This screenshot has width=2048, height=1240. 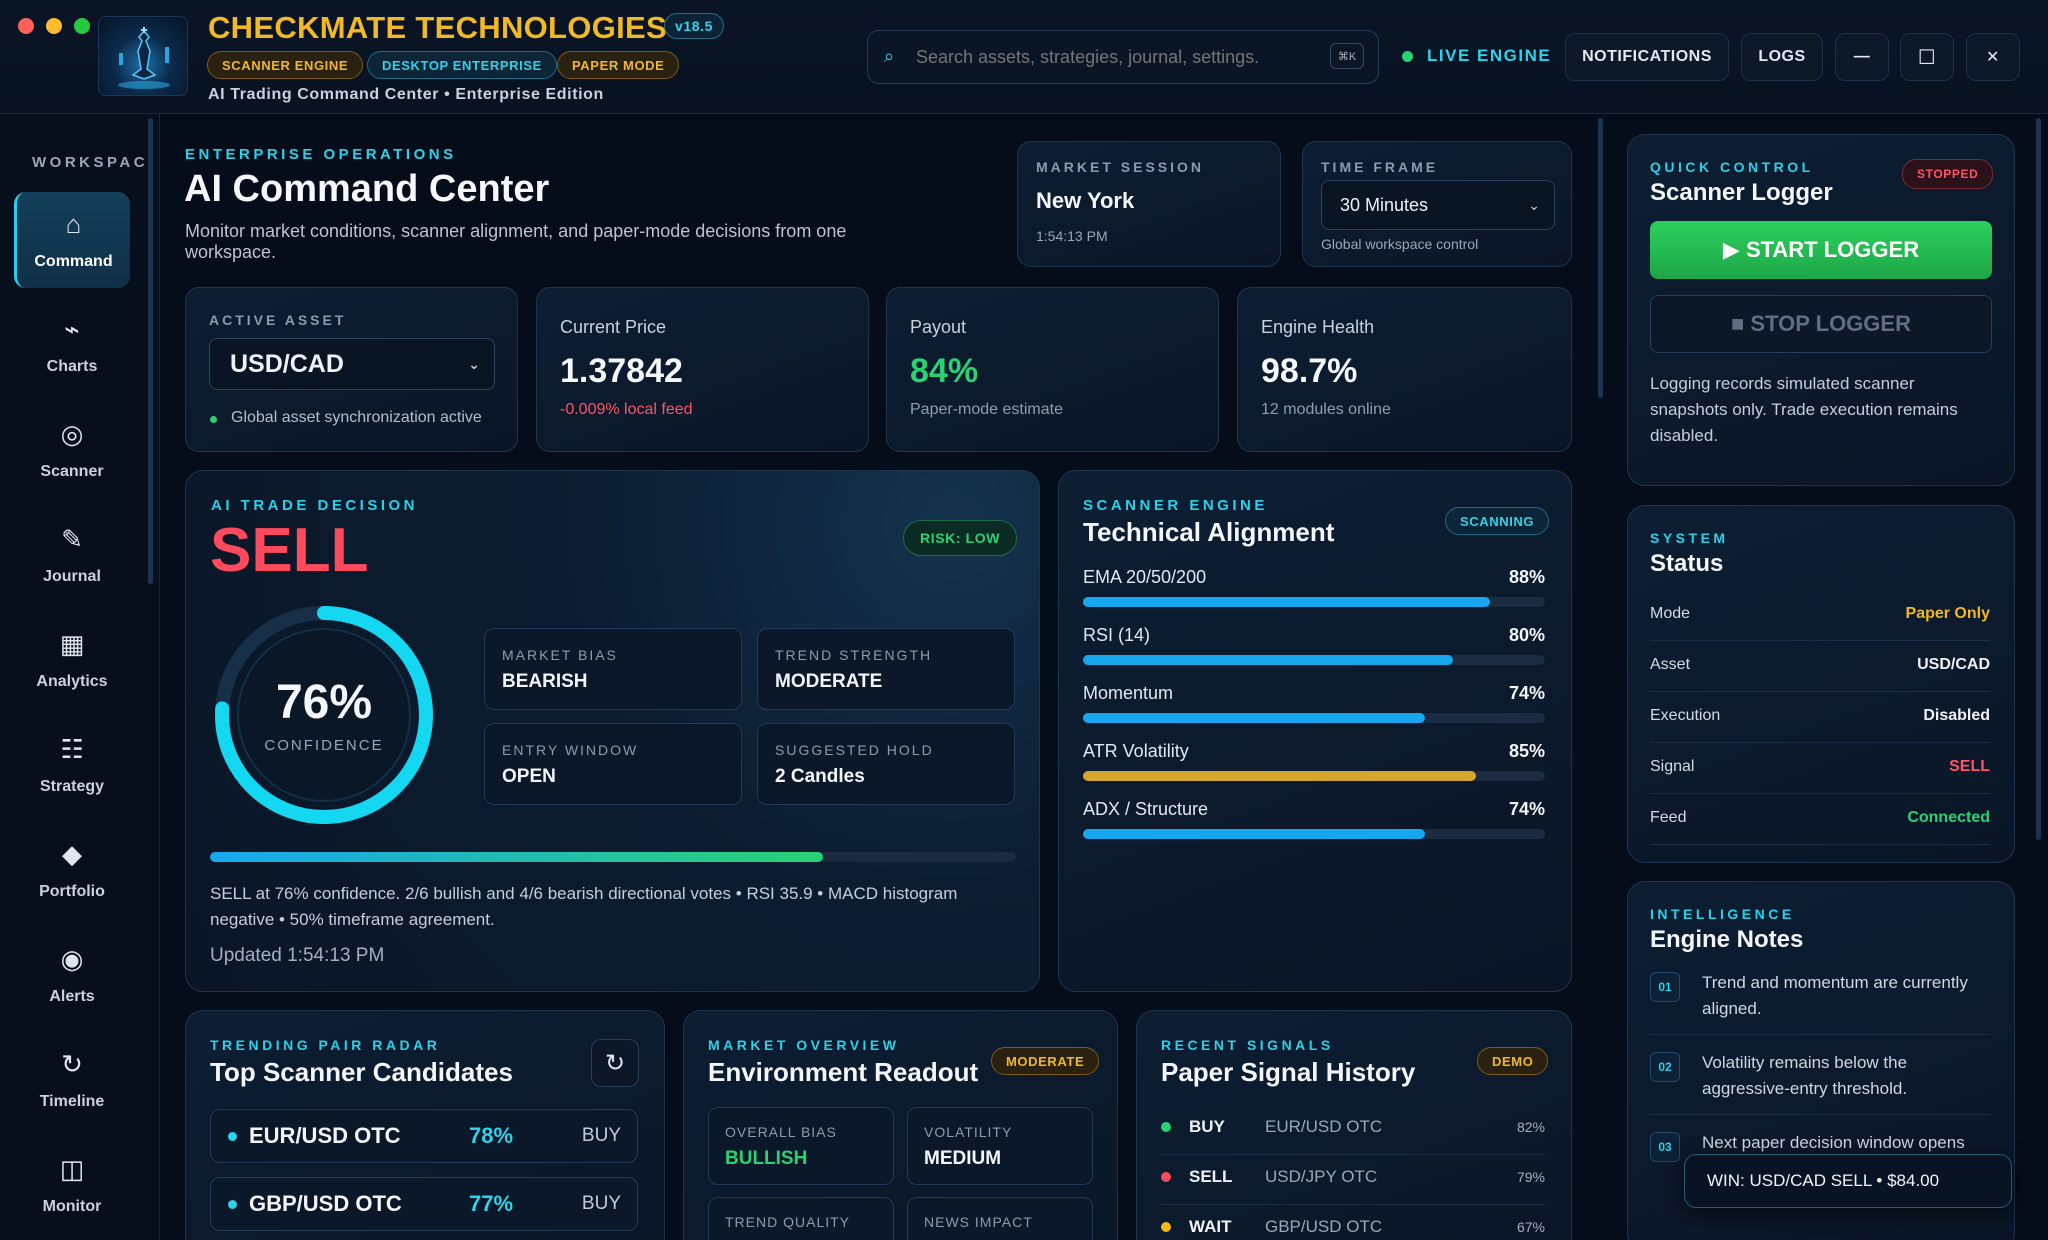 What do you see at coordinates (618, 65) in the screenshot?
I see `badge-paper-mode: PAPER MODE` at bounding box center [618, 65].